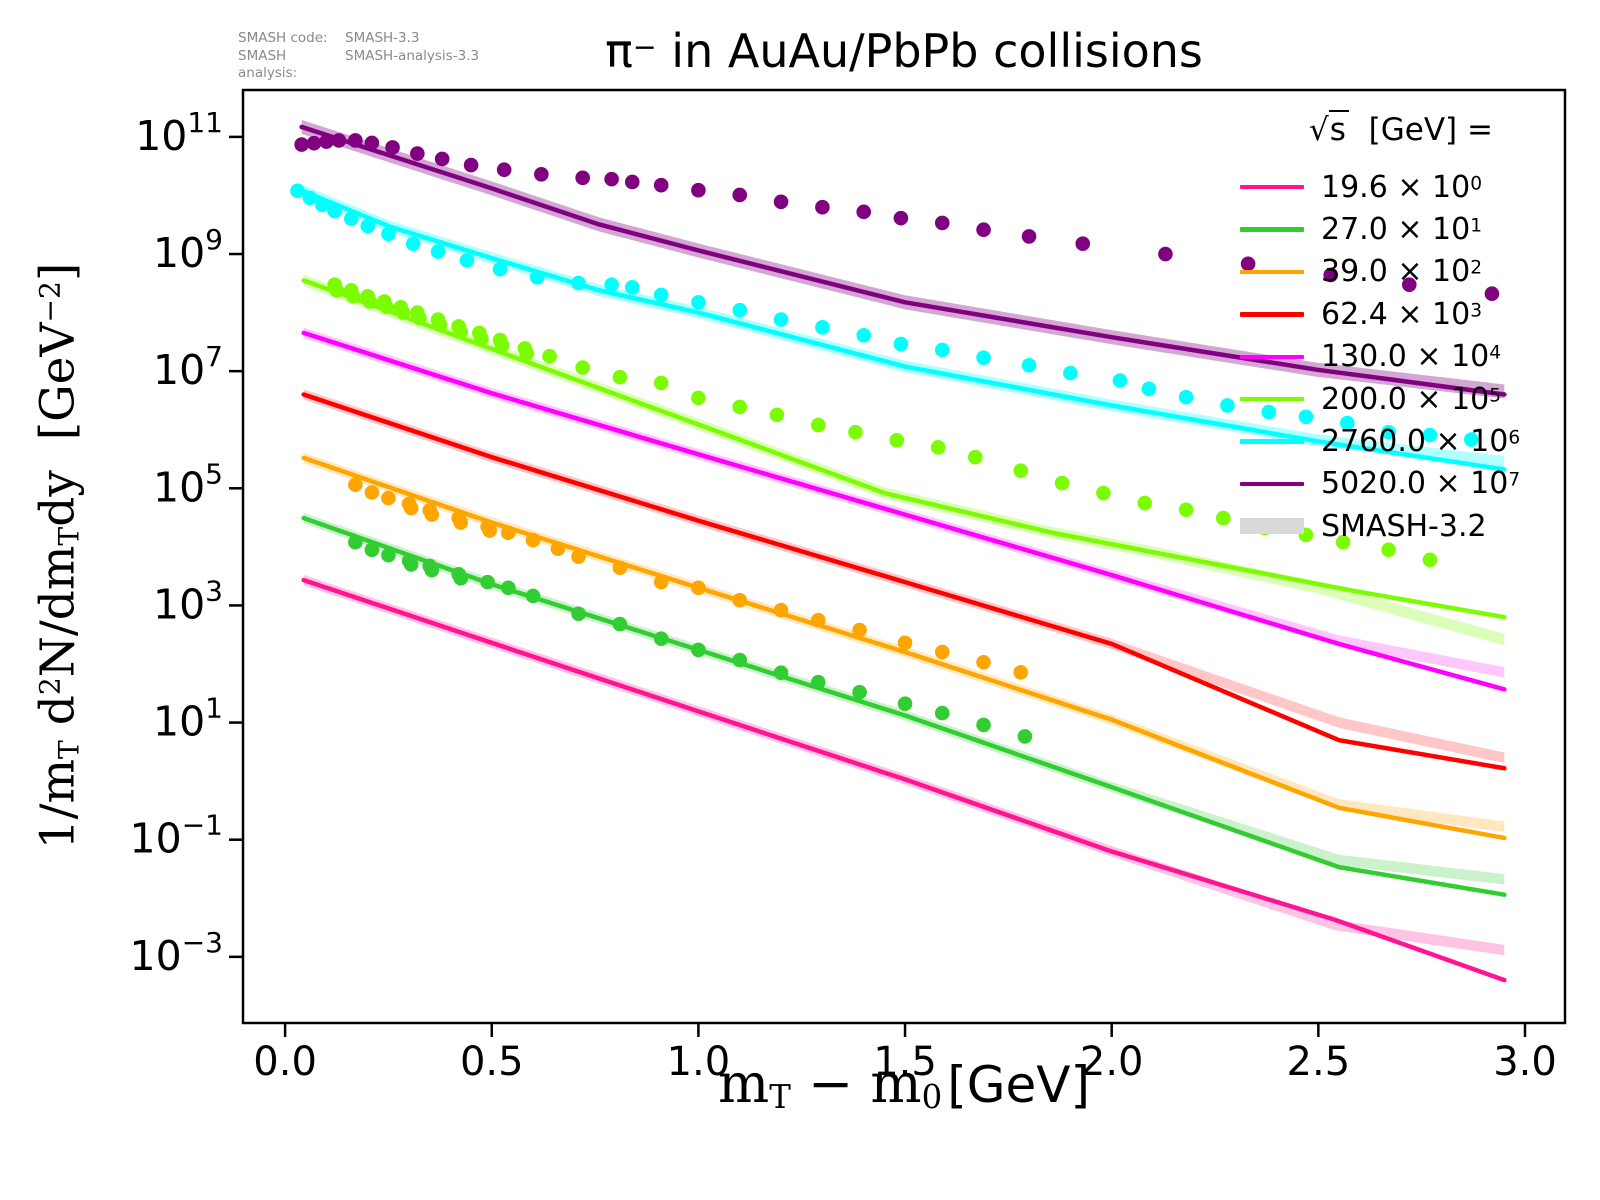 This screenshot has height=1200, width=1600. Describe the element at coordinates (412, 55) in the screenshot. I see `smash-analysis-value: SMASH-analysis-3.3` at that location.